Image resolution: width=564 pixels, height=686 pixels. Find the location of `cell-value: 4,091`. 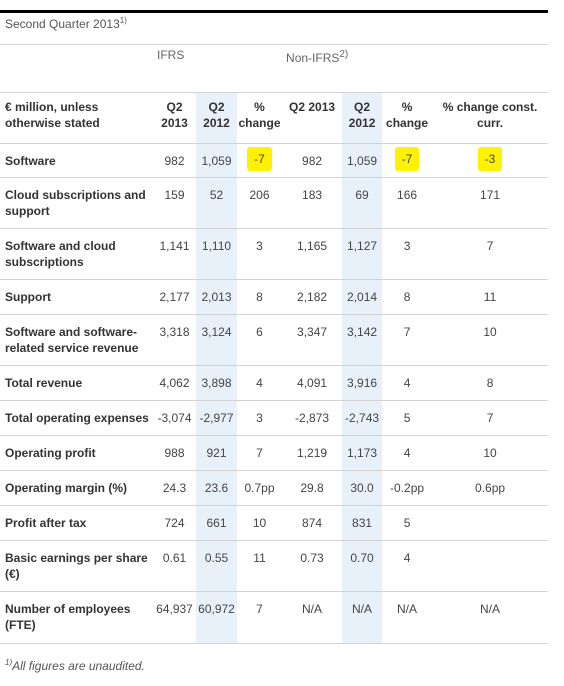

cell-value: 4,091 is located at coordinates (312, 383).